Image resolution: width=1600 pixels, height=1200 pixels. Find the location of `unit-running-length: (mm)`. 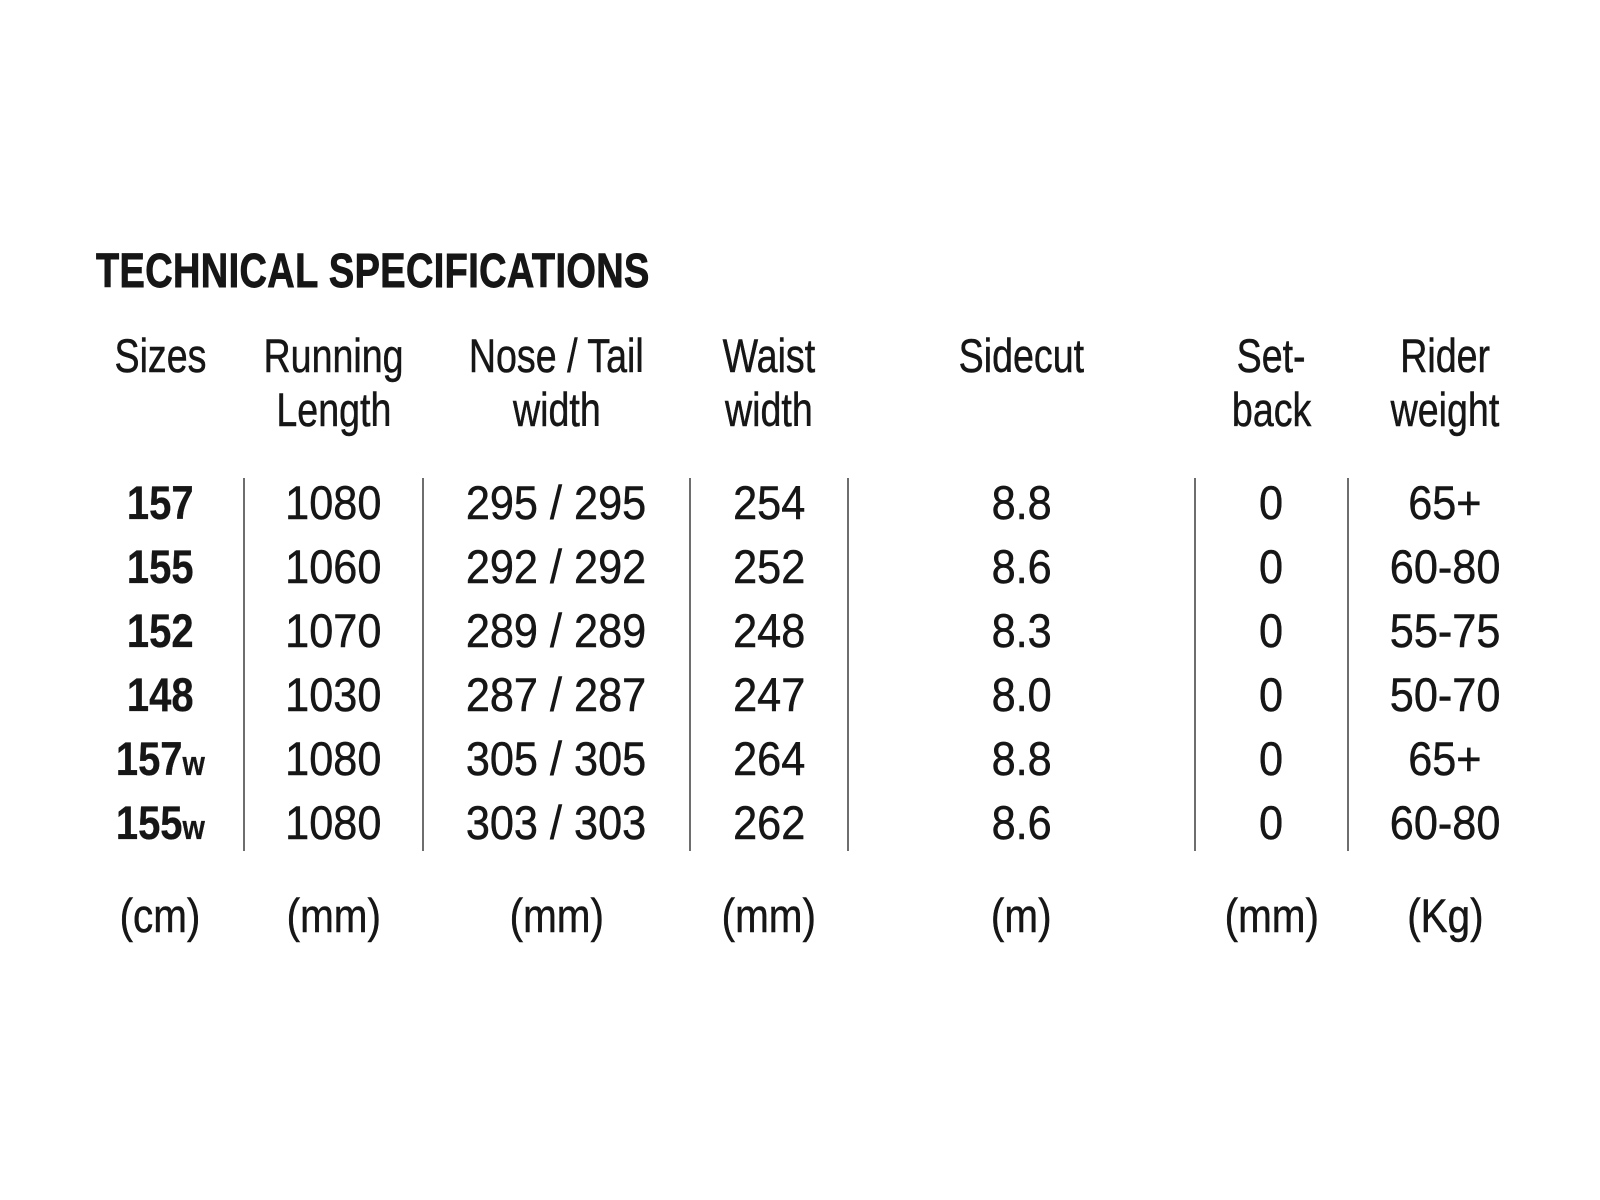

unit-running-length: (mm) is located at coordinates (333, 915).